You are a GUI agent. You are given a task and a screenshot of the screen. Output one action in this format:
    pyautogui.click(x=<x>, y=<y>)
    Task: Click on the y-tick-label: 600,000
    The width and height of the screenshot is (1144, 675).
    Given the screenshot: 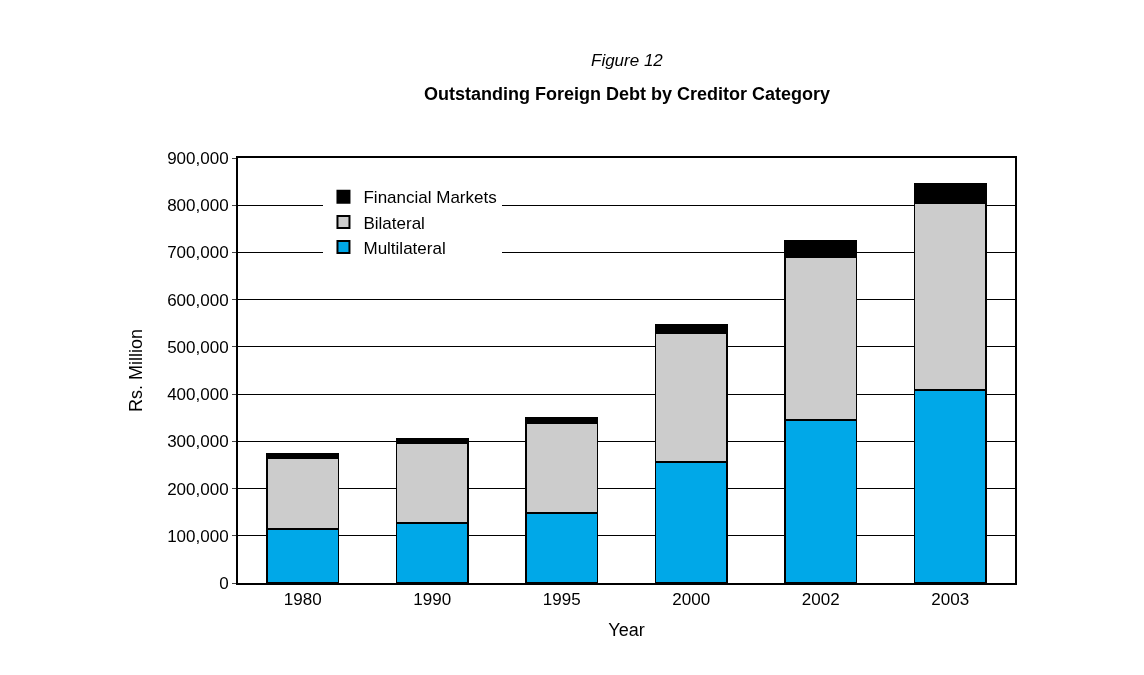 What is the action you would take?
    pyautogui.click(x=198, y=300)
    